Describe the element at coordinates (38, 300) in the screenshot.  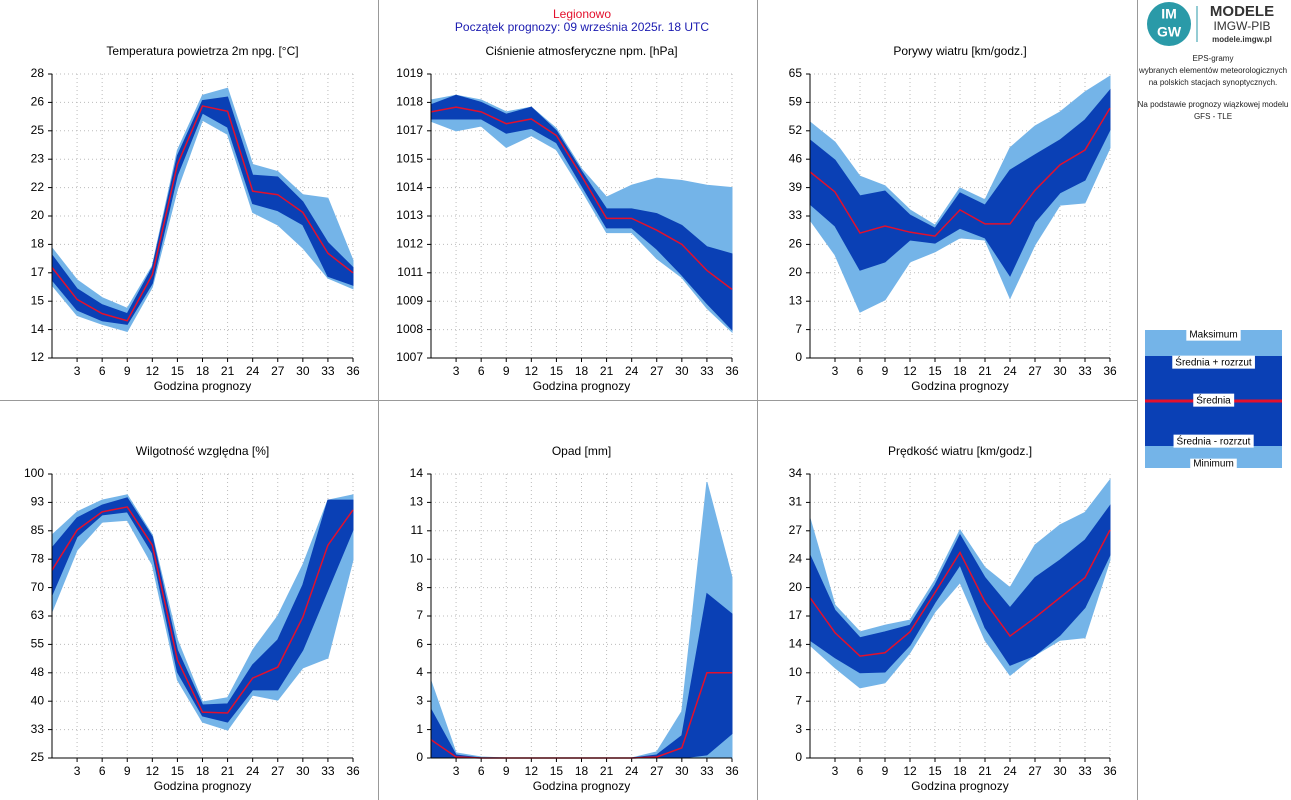
I see `y-tick-label: 15` at that location.